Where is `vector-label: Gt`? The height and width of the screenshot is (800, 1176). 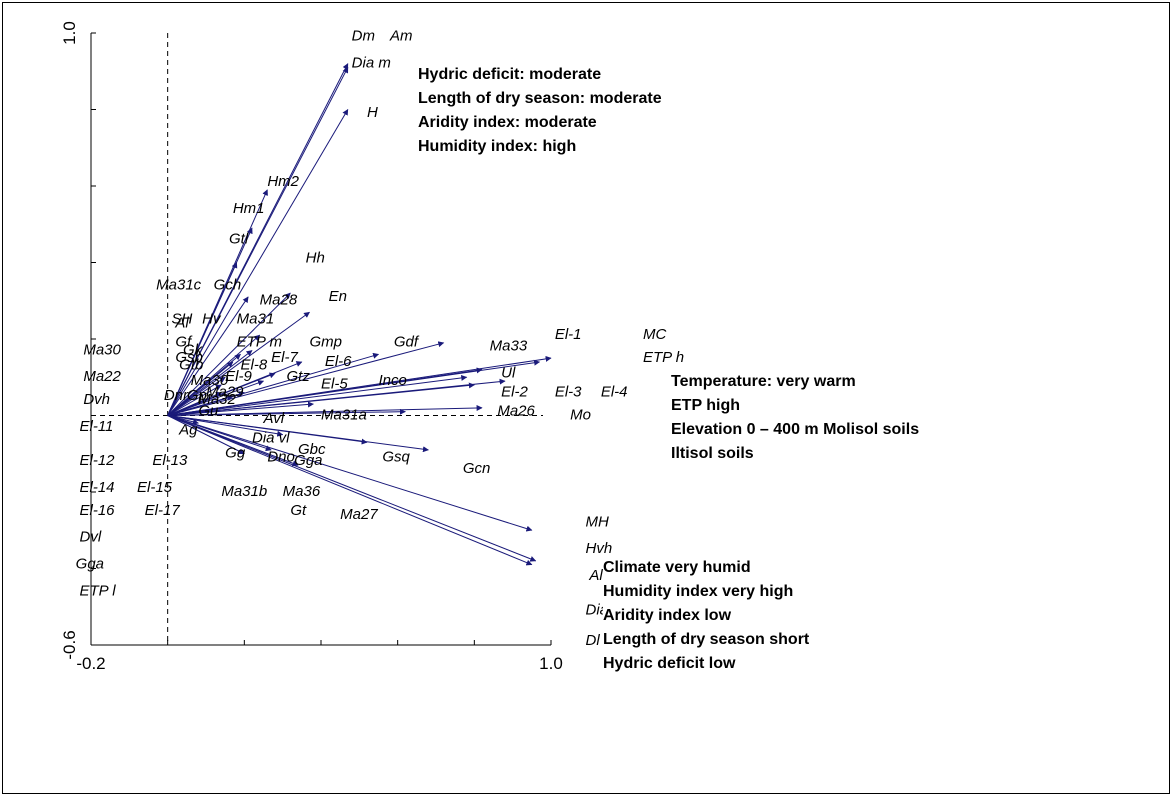
vector-label: Gt is located at coordinates (298, 510).